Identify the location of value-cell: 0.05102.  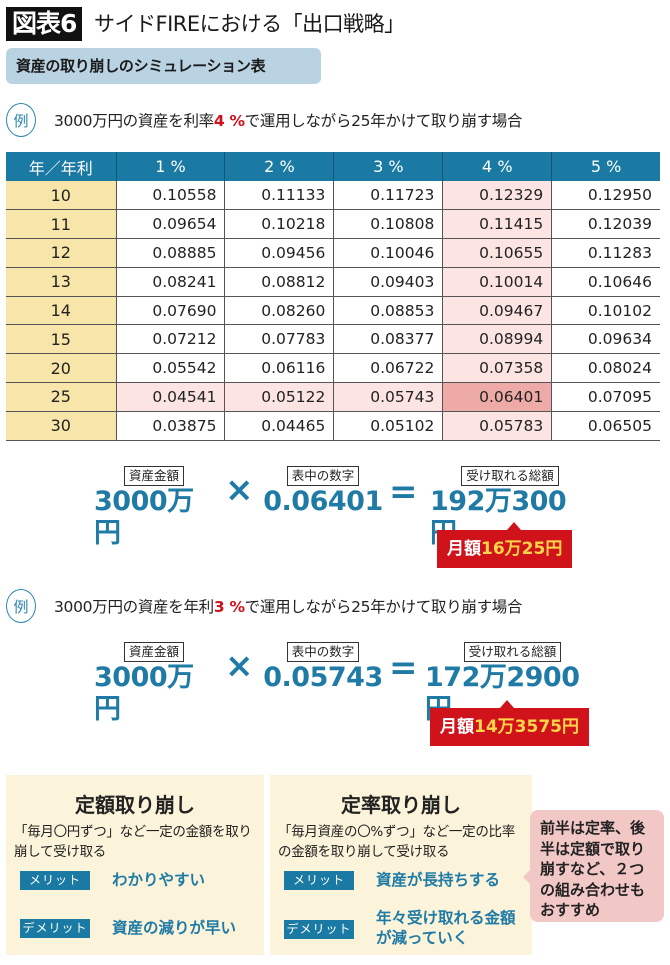
(388, 426).